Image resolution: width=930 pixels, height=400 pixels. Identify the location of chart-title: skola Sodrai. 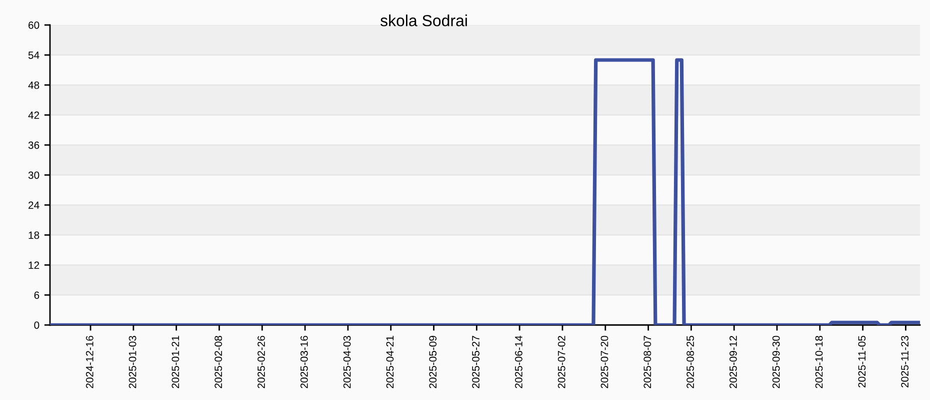
(423, 20).